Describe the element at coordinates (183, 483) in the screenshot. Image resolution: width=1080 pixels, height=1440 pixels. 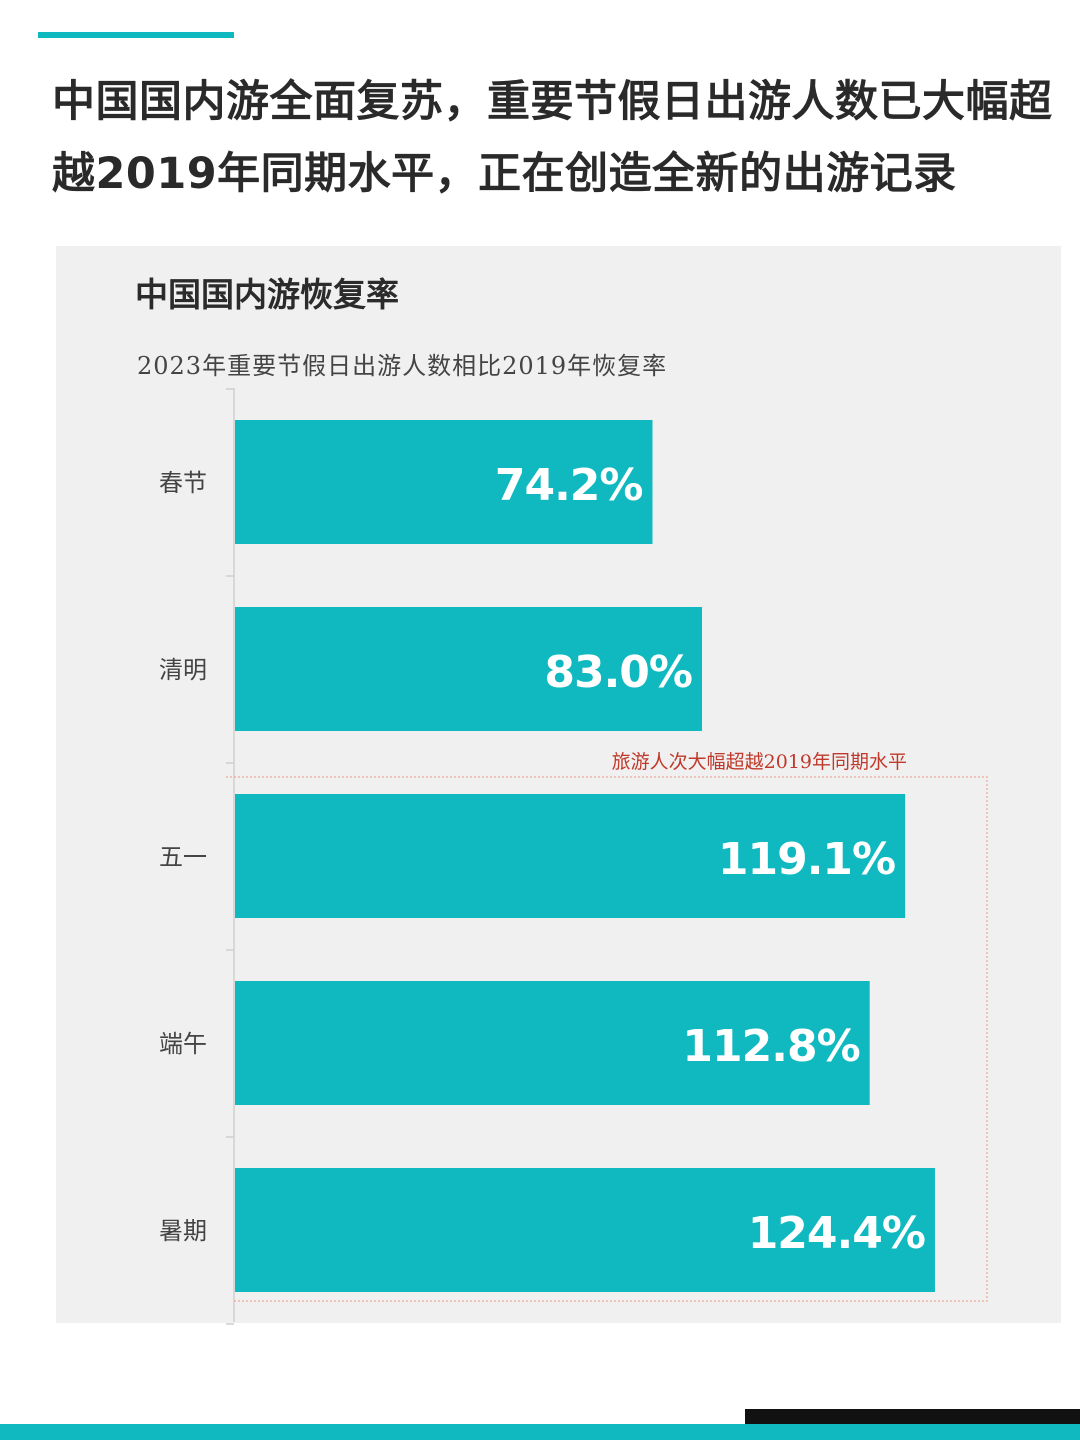
I see `category-label-1: 春节` at that location.